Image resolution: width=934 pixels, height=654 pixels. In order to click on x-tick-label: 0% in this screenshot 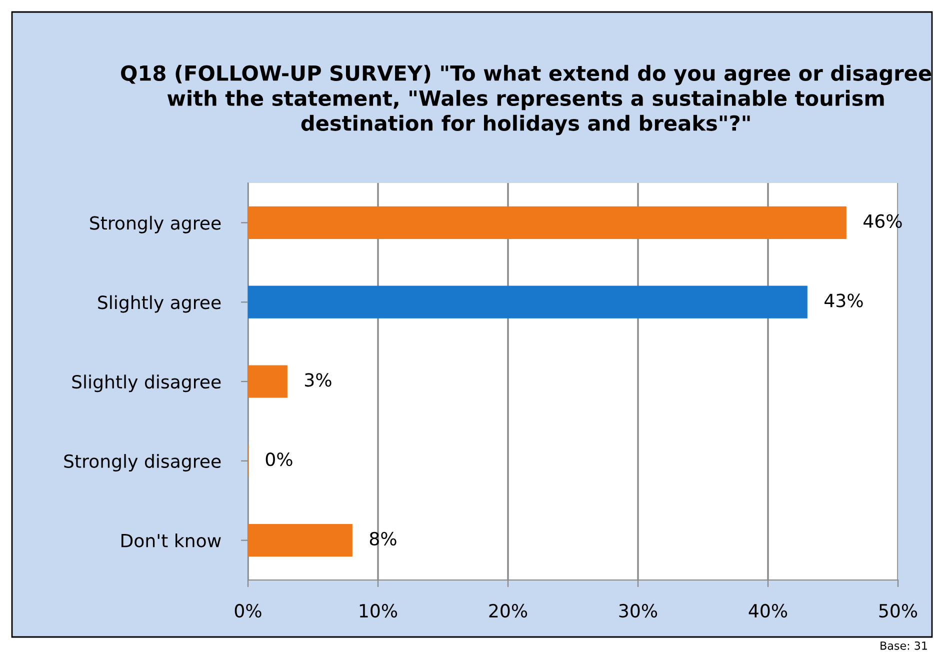, I will do `click(248, 611)`.